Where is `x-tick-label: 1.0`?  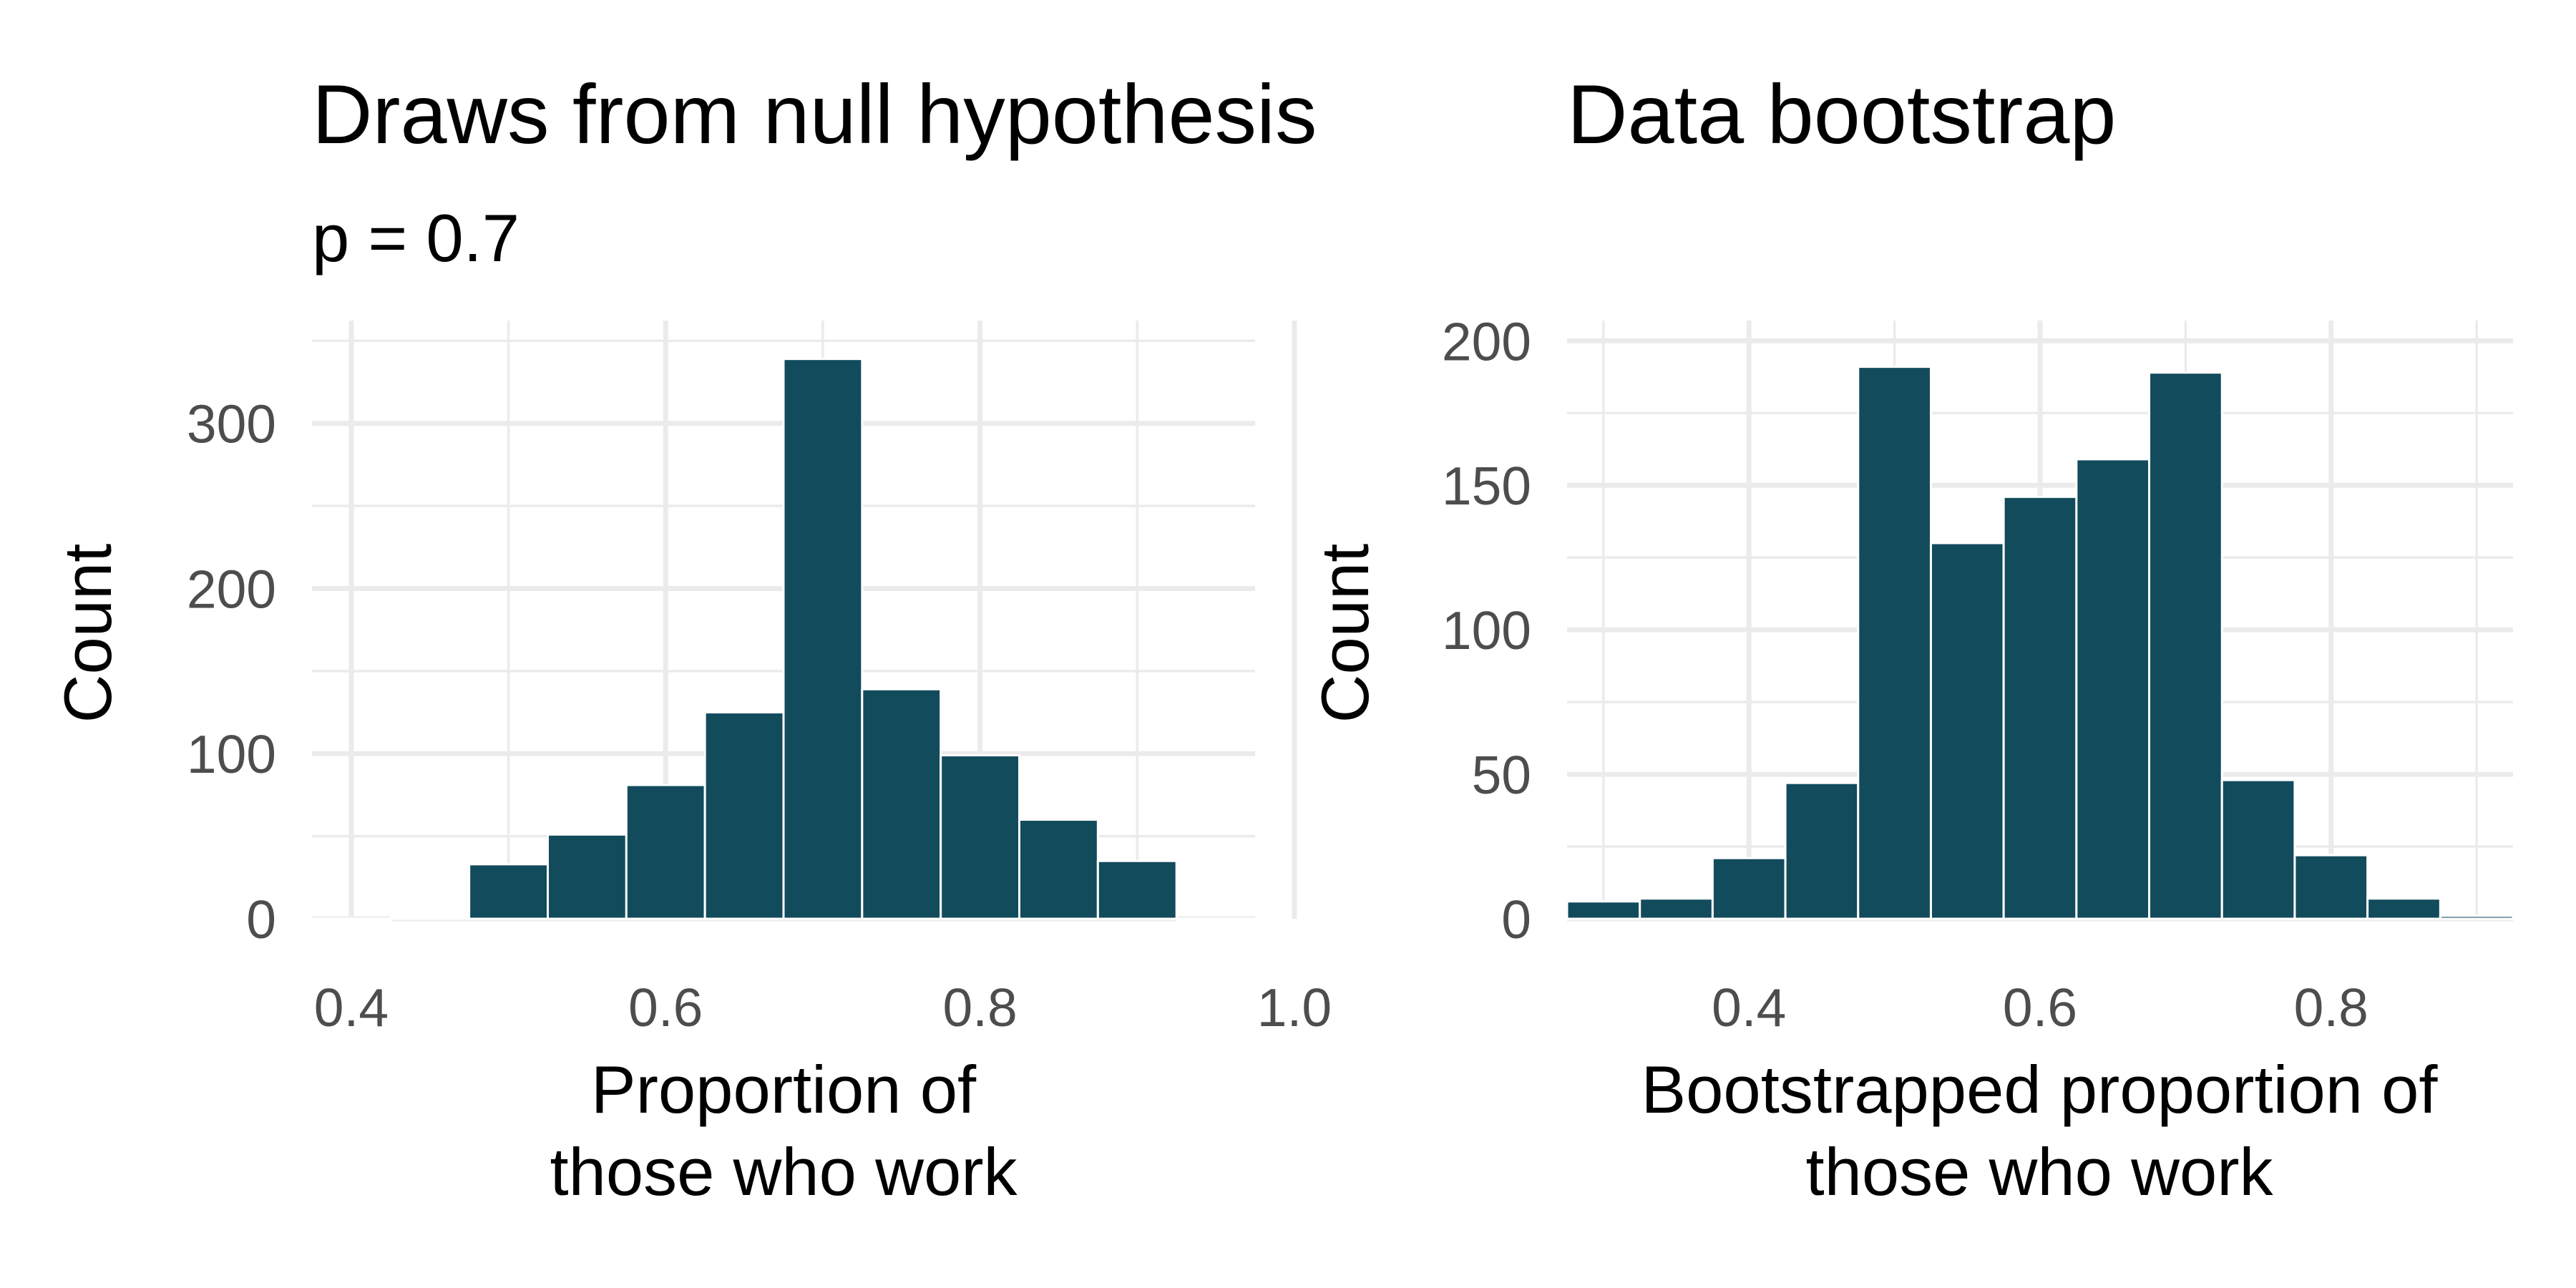 x-tick-label: 1.0 is located at coordinates (1294, 1007).